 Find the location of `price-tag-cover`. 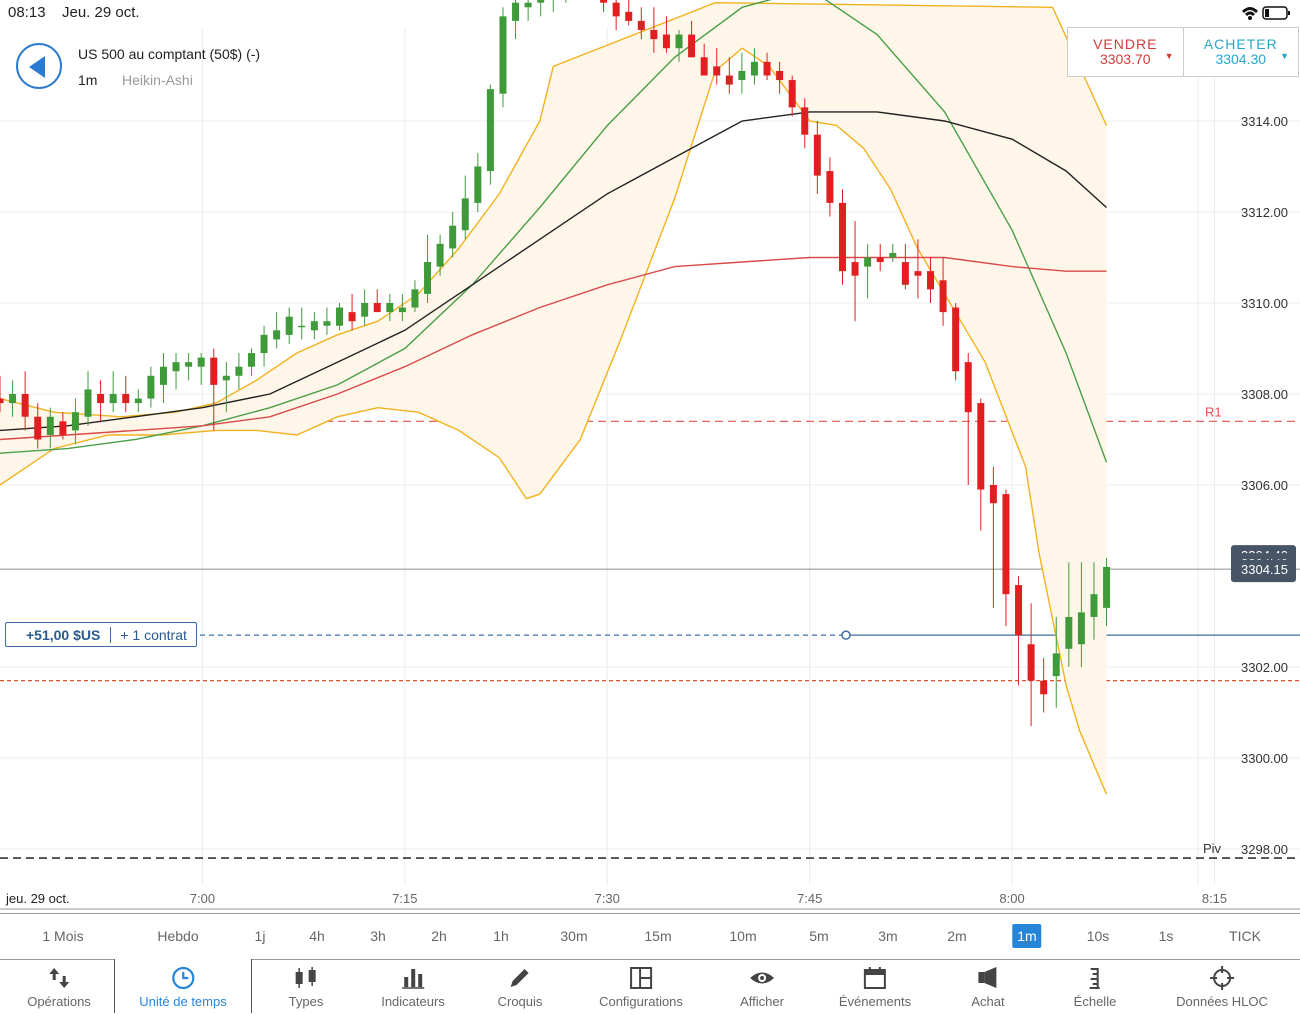

price-tag-cover is located at coordinates (1263, 556).